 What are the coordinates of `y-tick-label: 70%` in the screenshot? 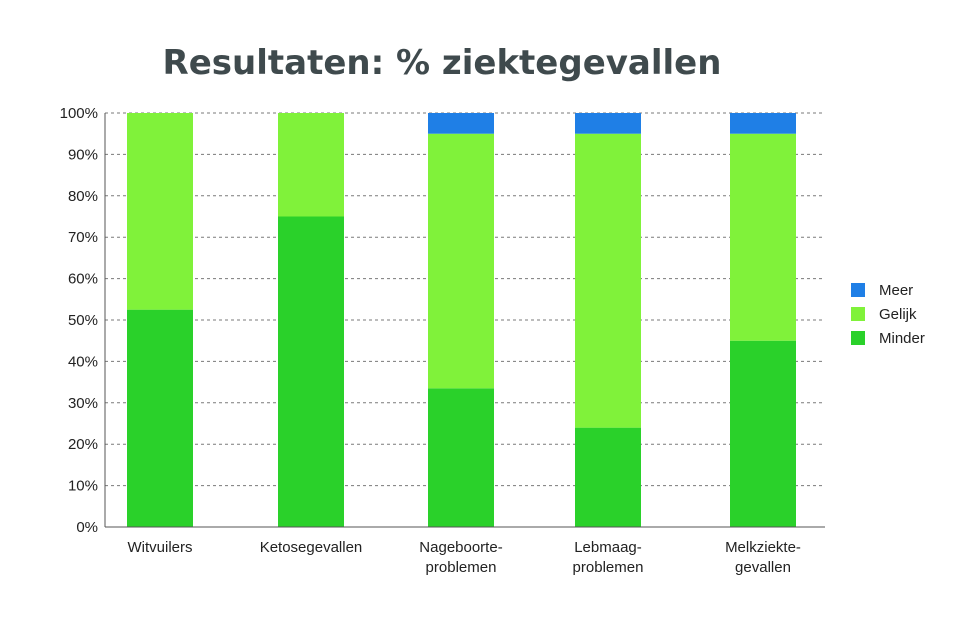 It's located at (83, 237).